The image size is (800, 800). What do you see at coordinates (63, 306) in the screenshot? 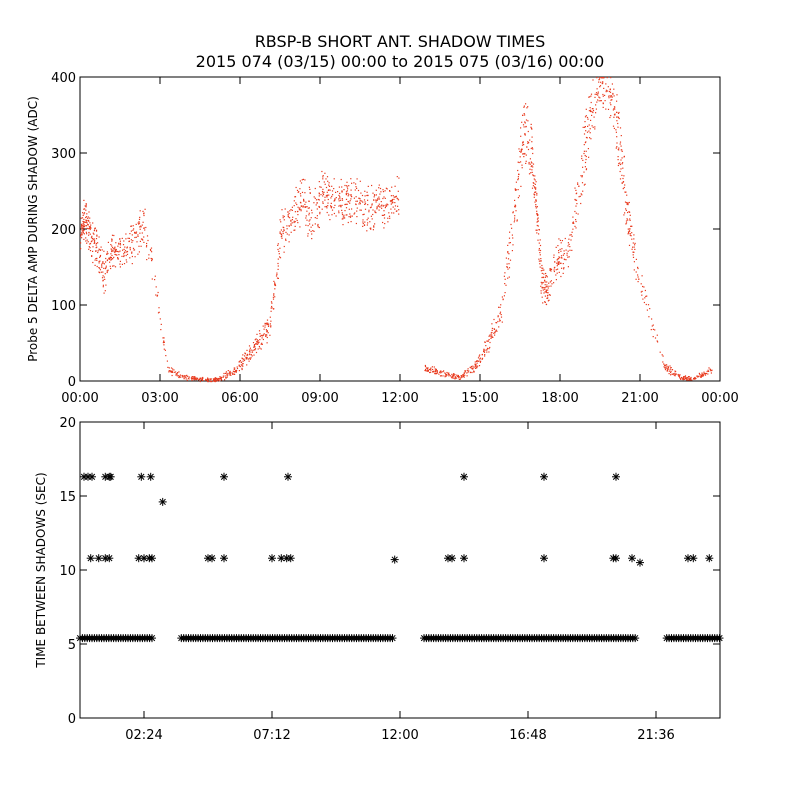
I see `y-tick-label: 100` at bounding box center [63, 306].